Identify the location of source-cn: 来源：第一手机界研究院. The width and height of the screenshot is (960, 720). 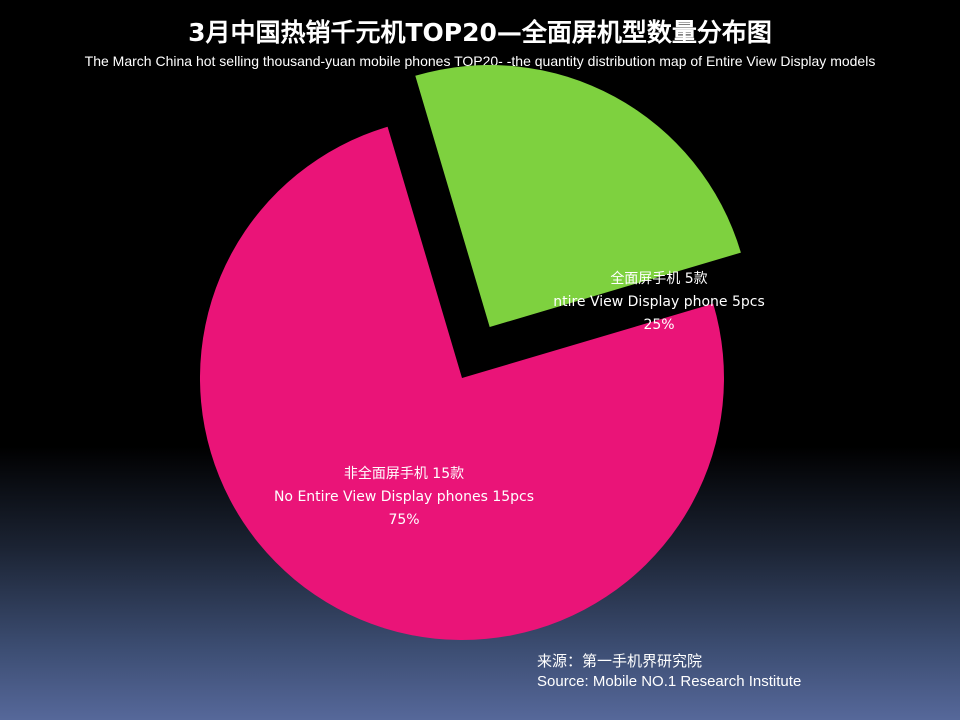
(620, 661).